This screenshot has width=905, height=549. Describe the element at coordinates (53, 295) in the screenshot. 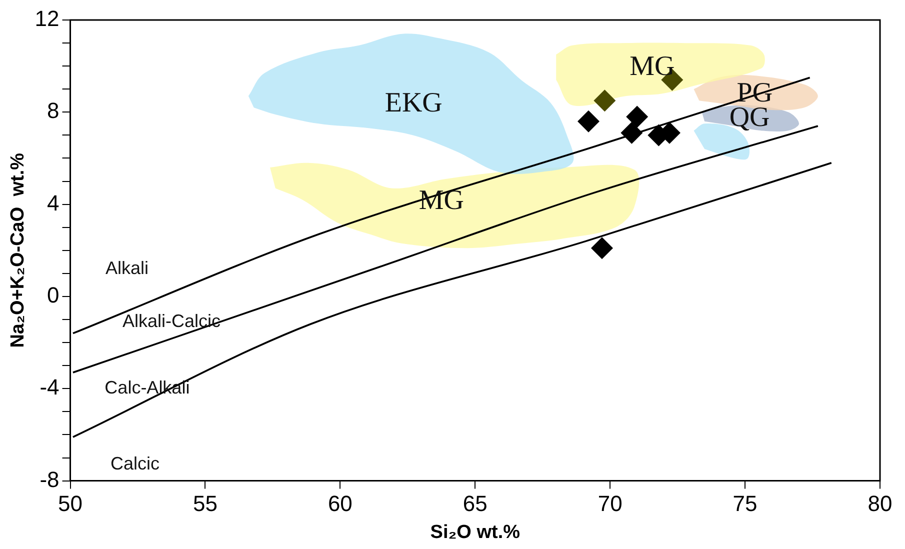

I see `y-tick-label: 0` at that location.